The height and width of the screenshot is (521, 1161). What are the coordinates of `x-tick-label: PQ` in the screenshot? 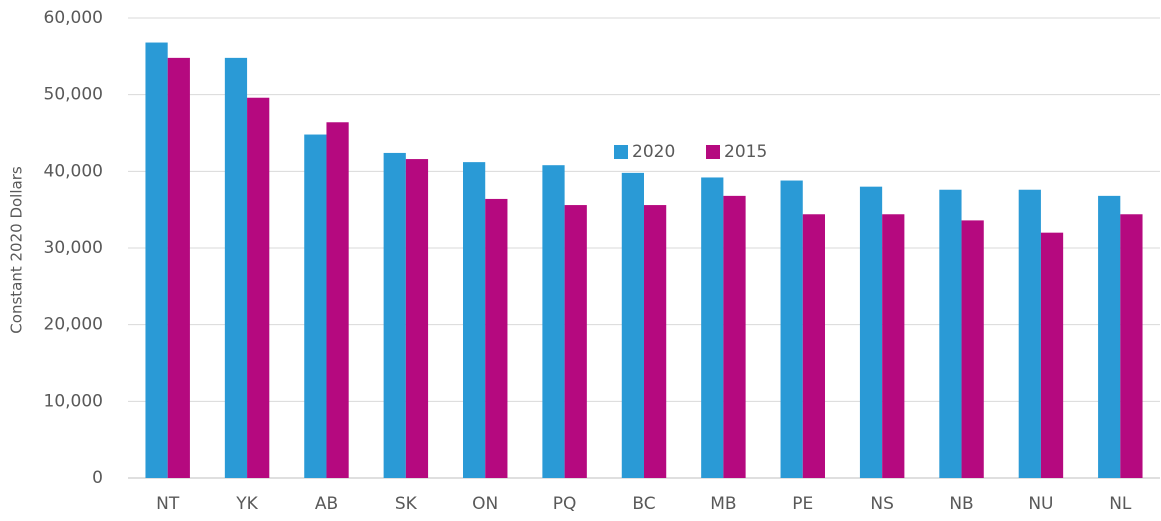 It's located at (565, 504).